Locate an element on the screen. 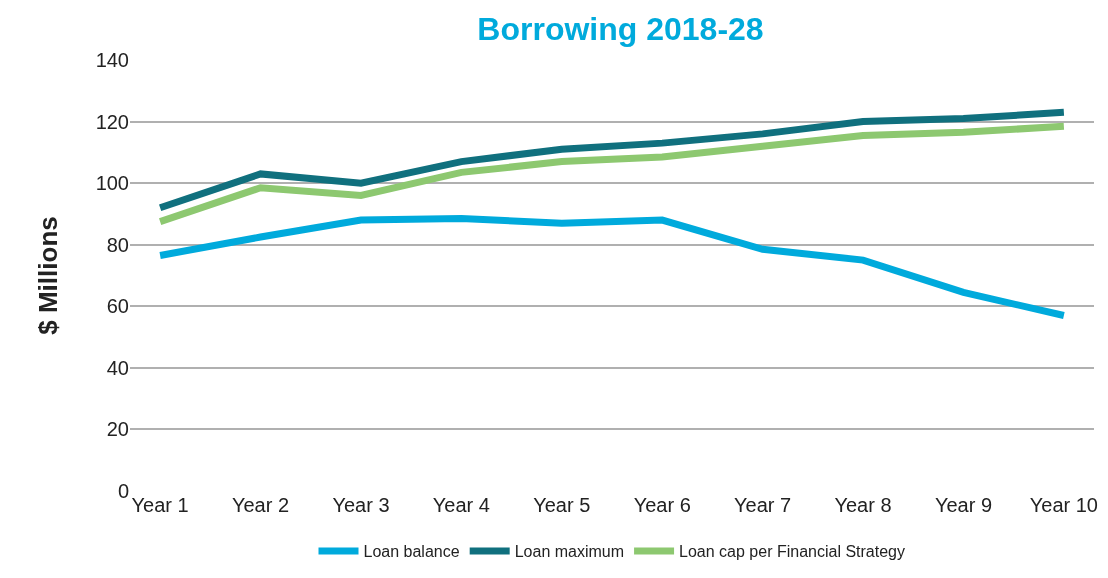 The image size is (1108, 578). y-axis-title: $ Millions is located at coordinates (48, 275).